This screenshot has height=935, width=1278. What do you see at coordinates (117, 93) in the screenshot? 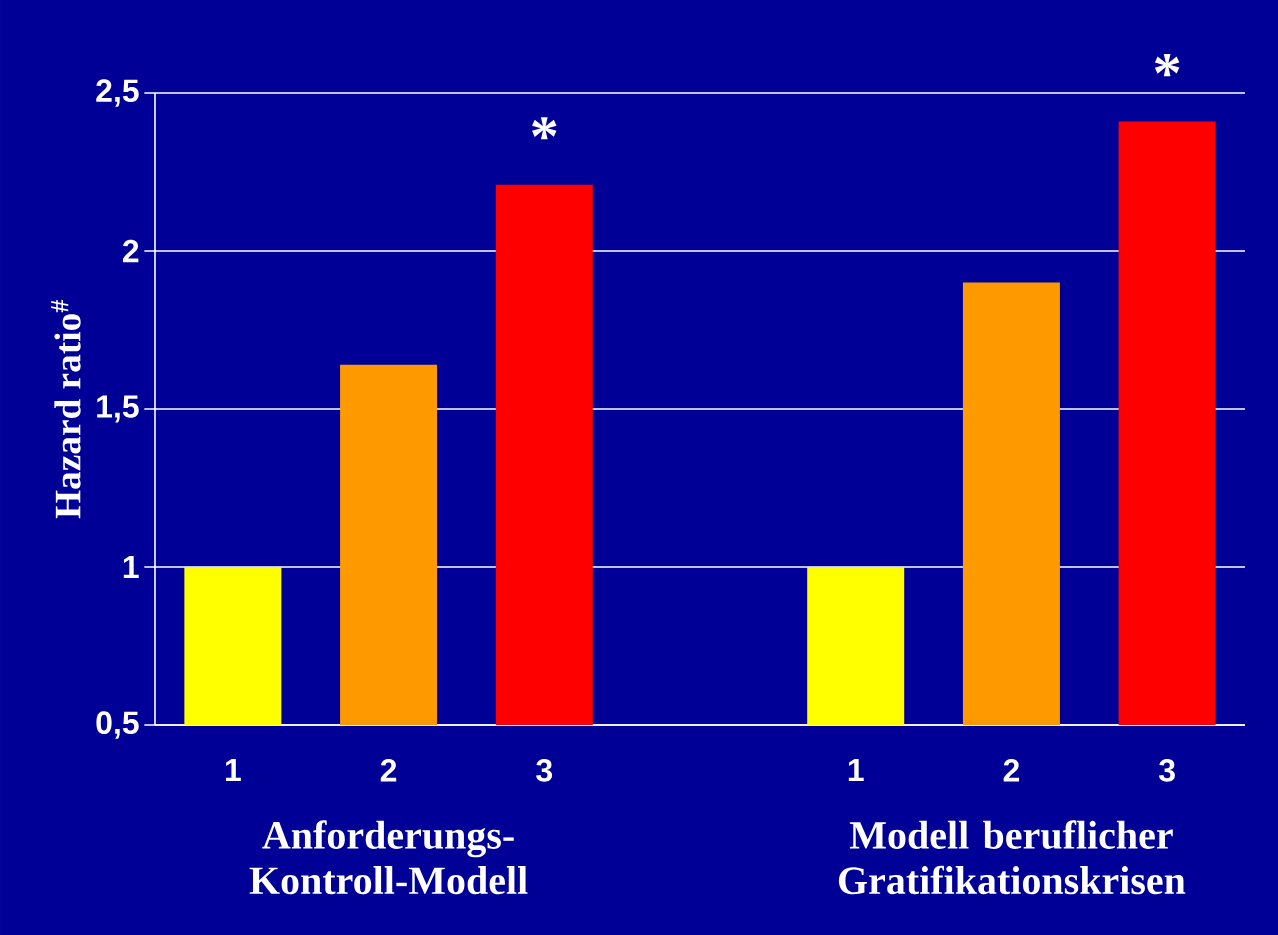
I see `y-tick-label: 2,5` at bounding box center [117, 93].